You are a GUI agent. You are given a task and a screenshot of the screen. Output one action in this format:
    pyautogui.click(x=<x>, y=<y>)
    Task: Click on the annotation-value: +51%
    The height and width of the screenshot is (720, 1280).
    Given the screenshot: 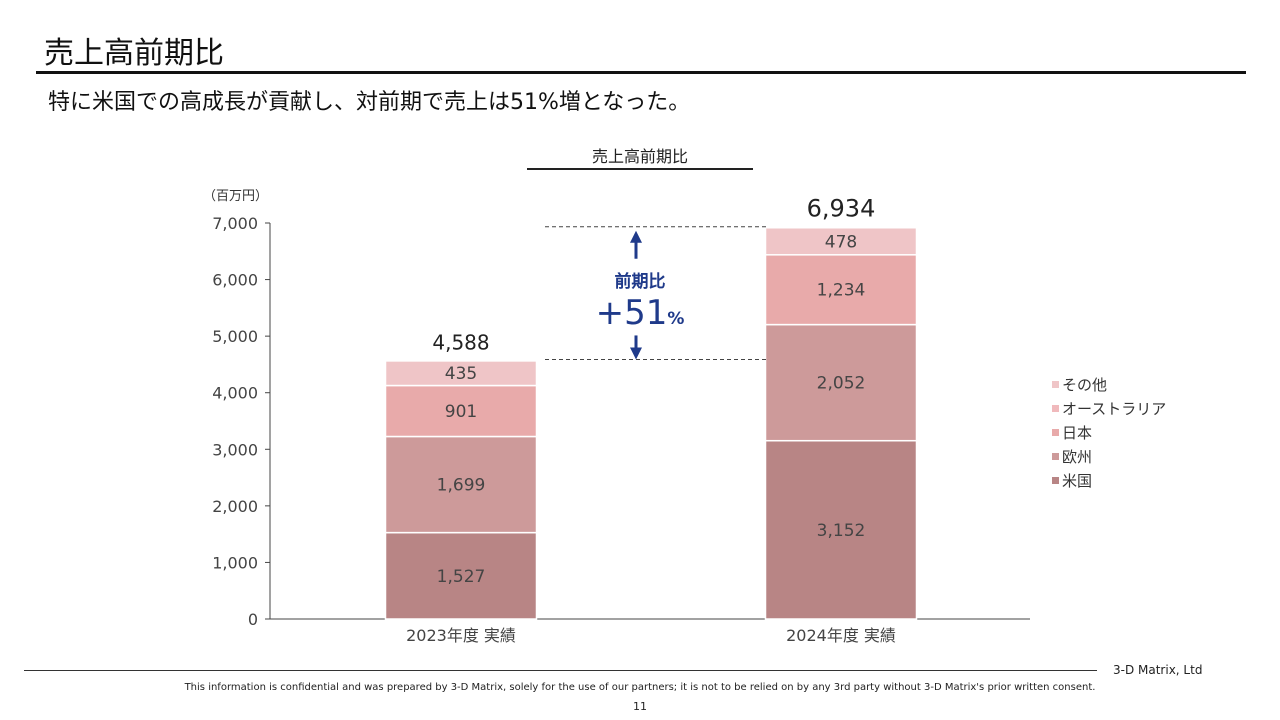 What is the action you would take?
    pyautogui.click(x=640, y=313)
    